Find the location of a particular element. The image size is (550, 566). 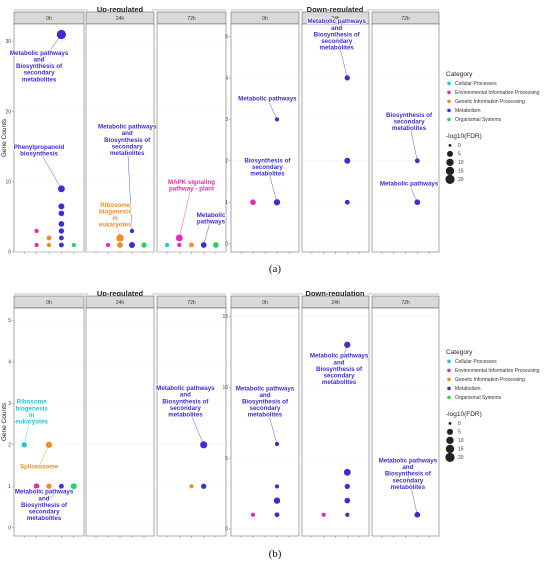

legend-item-label: Cellular Processes is located at coordinates (476, 362).